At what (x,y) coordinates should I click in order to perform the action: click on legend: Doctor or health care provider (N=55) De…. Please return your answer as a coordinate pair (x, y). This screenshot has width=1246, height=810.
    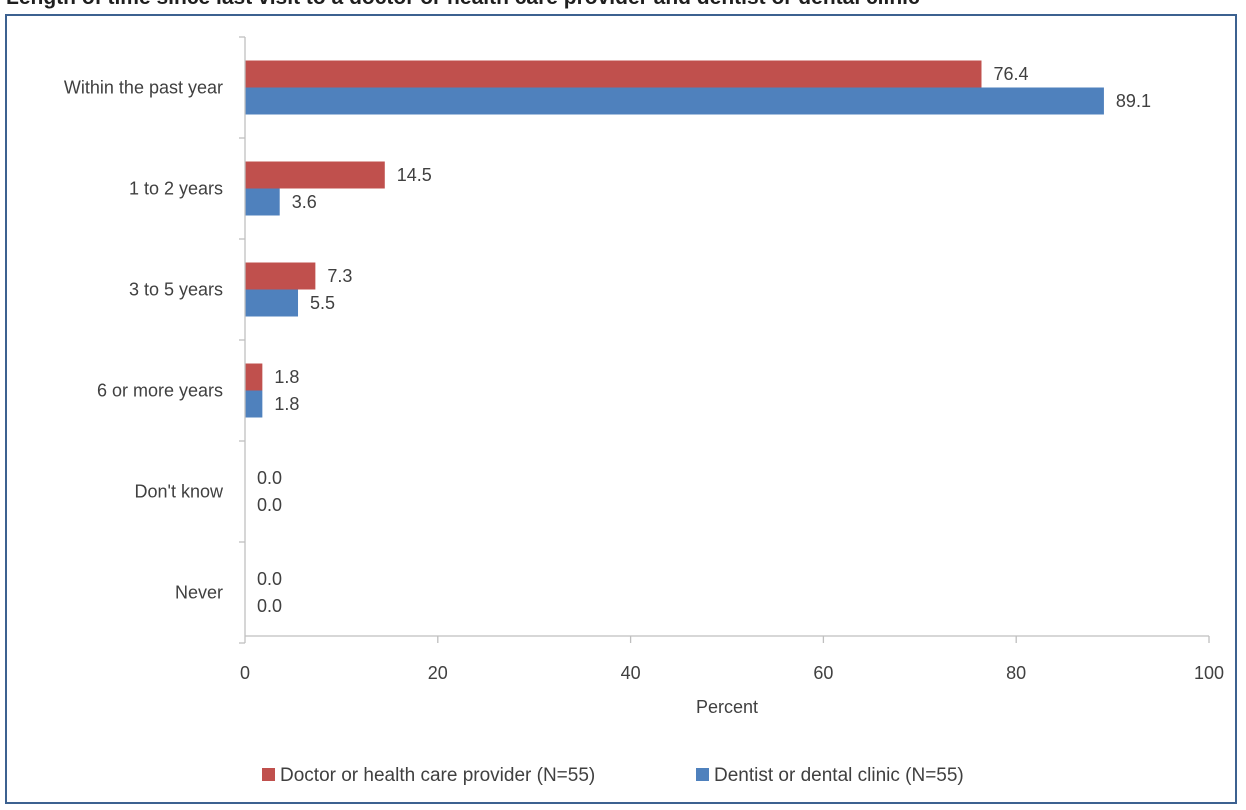
    Looking at the image, I should click on (613, 775).